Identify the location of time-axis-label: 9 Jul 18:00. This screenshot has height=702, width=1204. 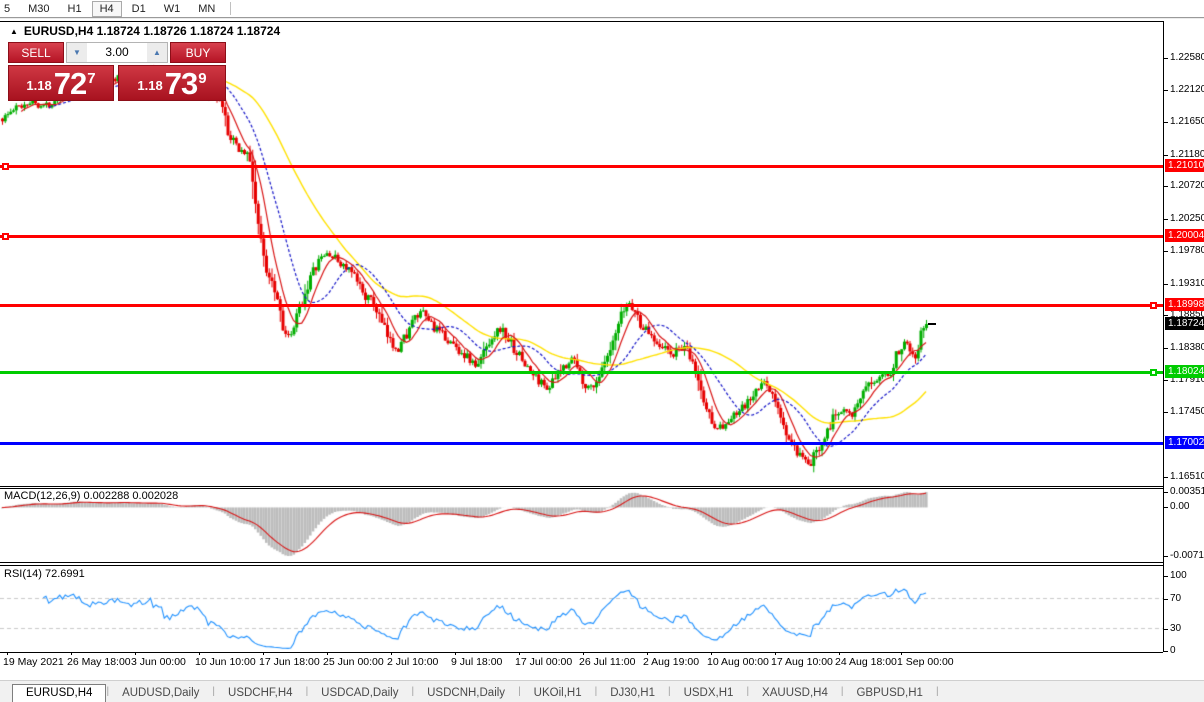
(477, 662).